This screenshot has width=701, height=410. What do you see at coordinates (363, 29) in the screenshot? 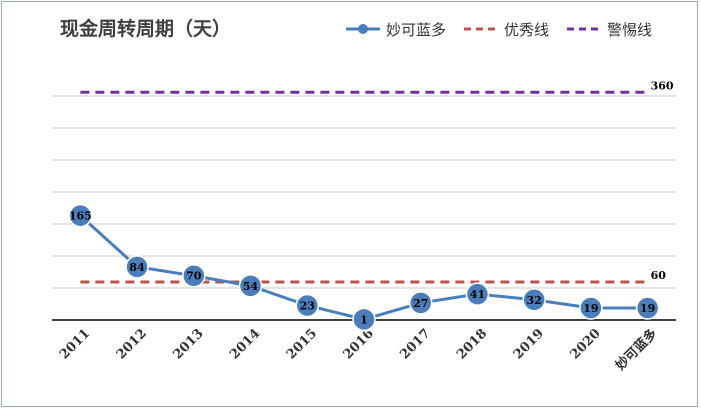
I see `legend-marker-line` at bounding box center [363, 29].